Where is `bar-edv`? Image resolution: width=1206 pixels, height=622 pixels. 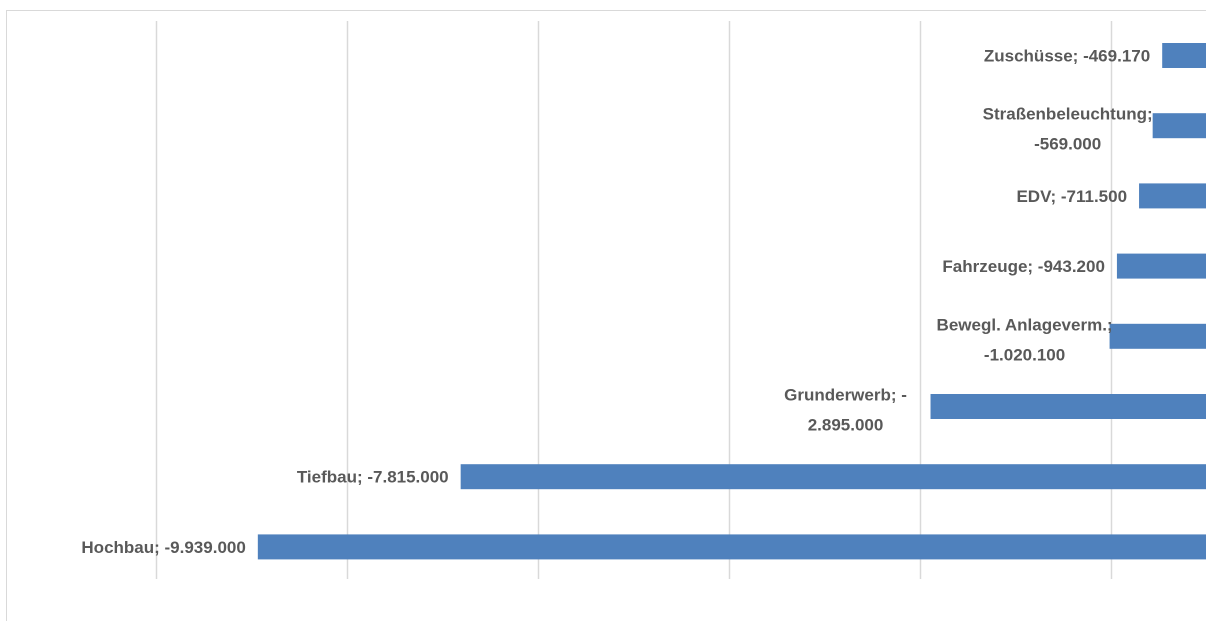
bar-edv is located at coordinates (1172, 196).